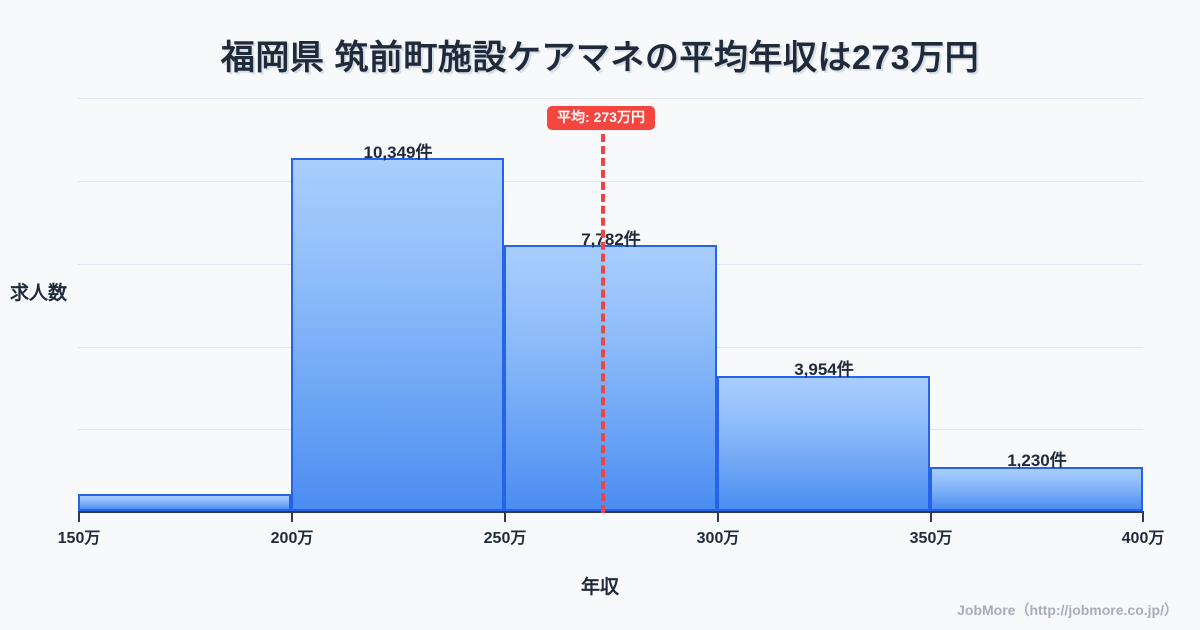  Describe the element at coordinates (398, 152) in the screenshot. I see `bar-value-label: 10,349件` at that location.